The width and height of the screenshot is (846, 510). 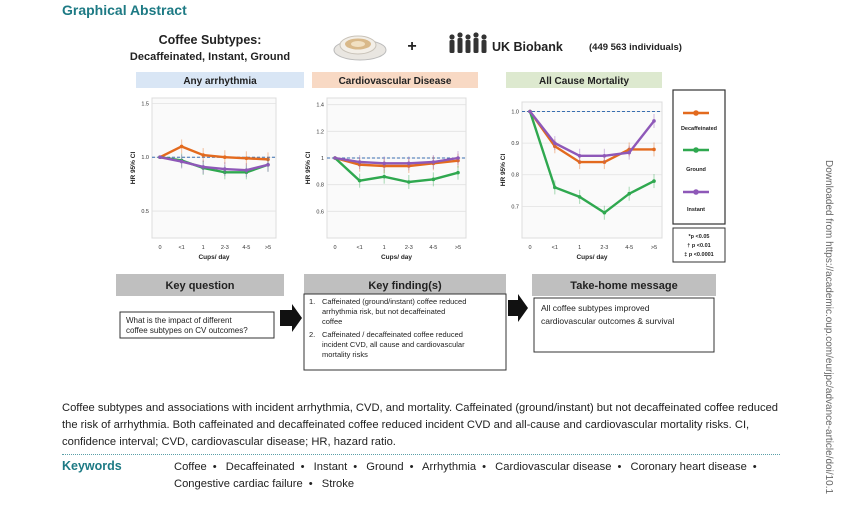 I want to click on y-tick-label: 1.5, so click(x=145, y=104).